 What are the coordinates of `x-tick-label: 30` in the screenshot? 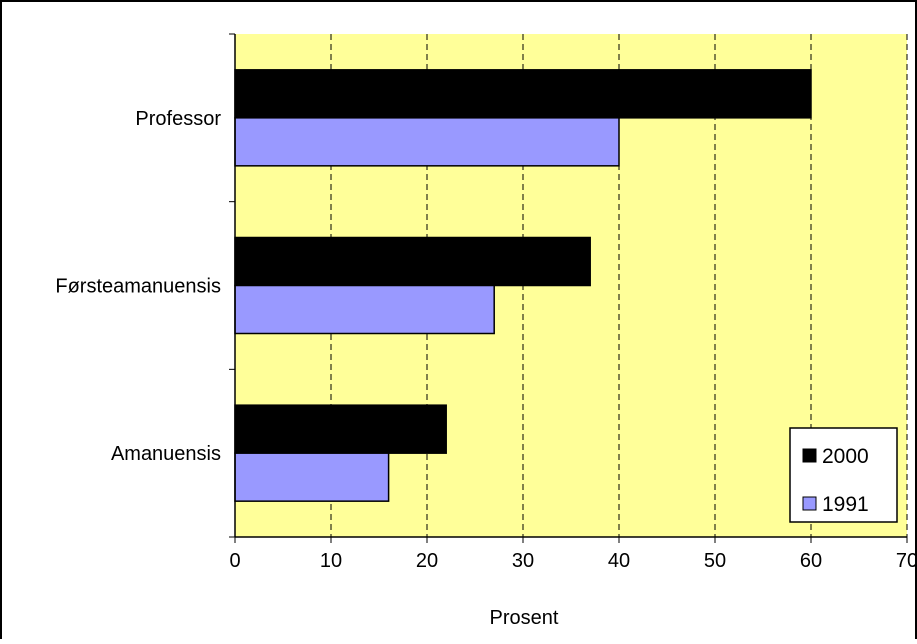 It's located at (523, 561).